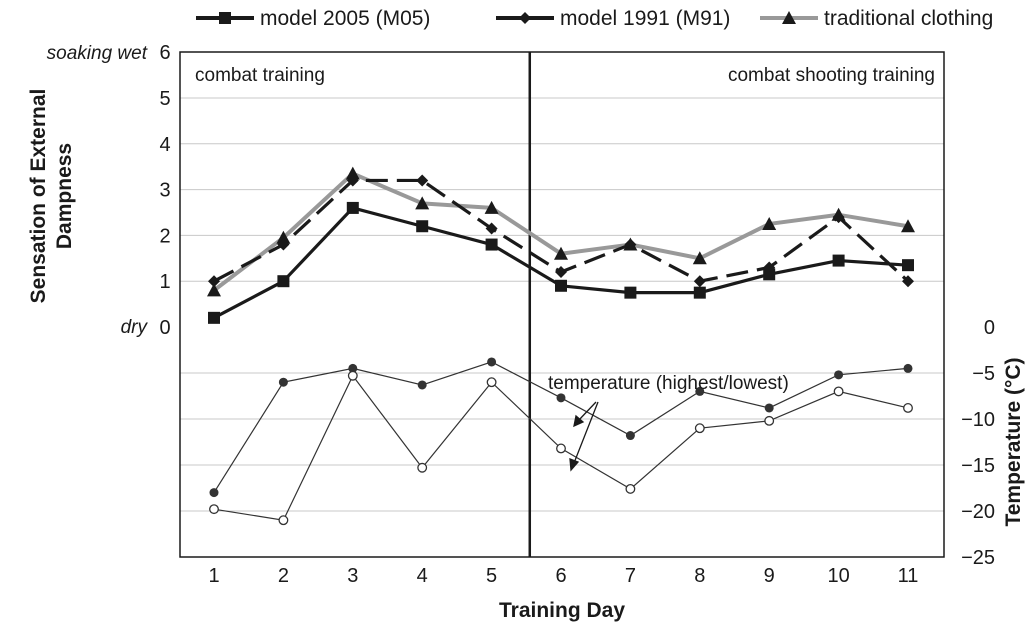  What do you see at coordinates (561, 263) in the screenshot?
I see `model-2005-line` at bounding box center [561, 263].